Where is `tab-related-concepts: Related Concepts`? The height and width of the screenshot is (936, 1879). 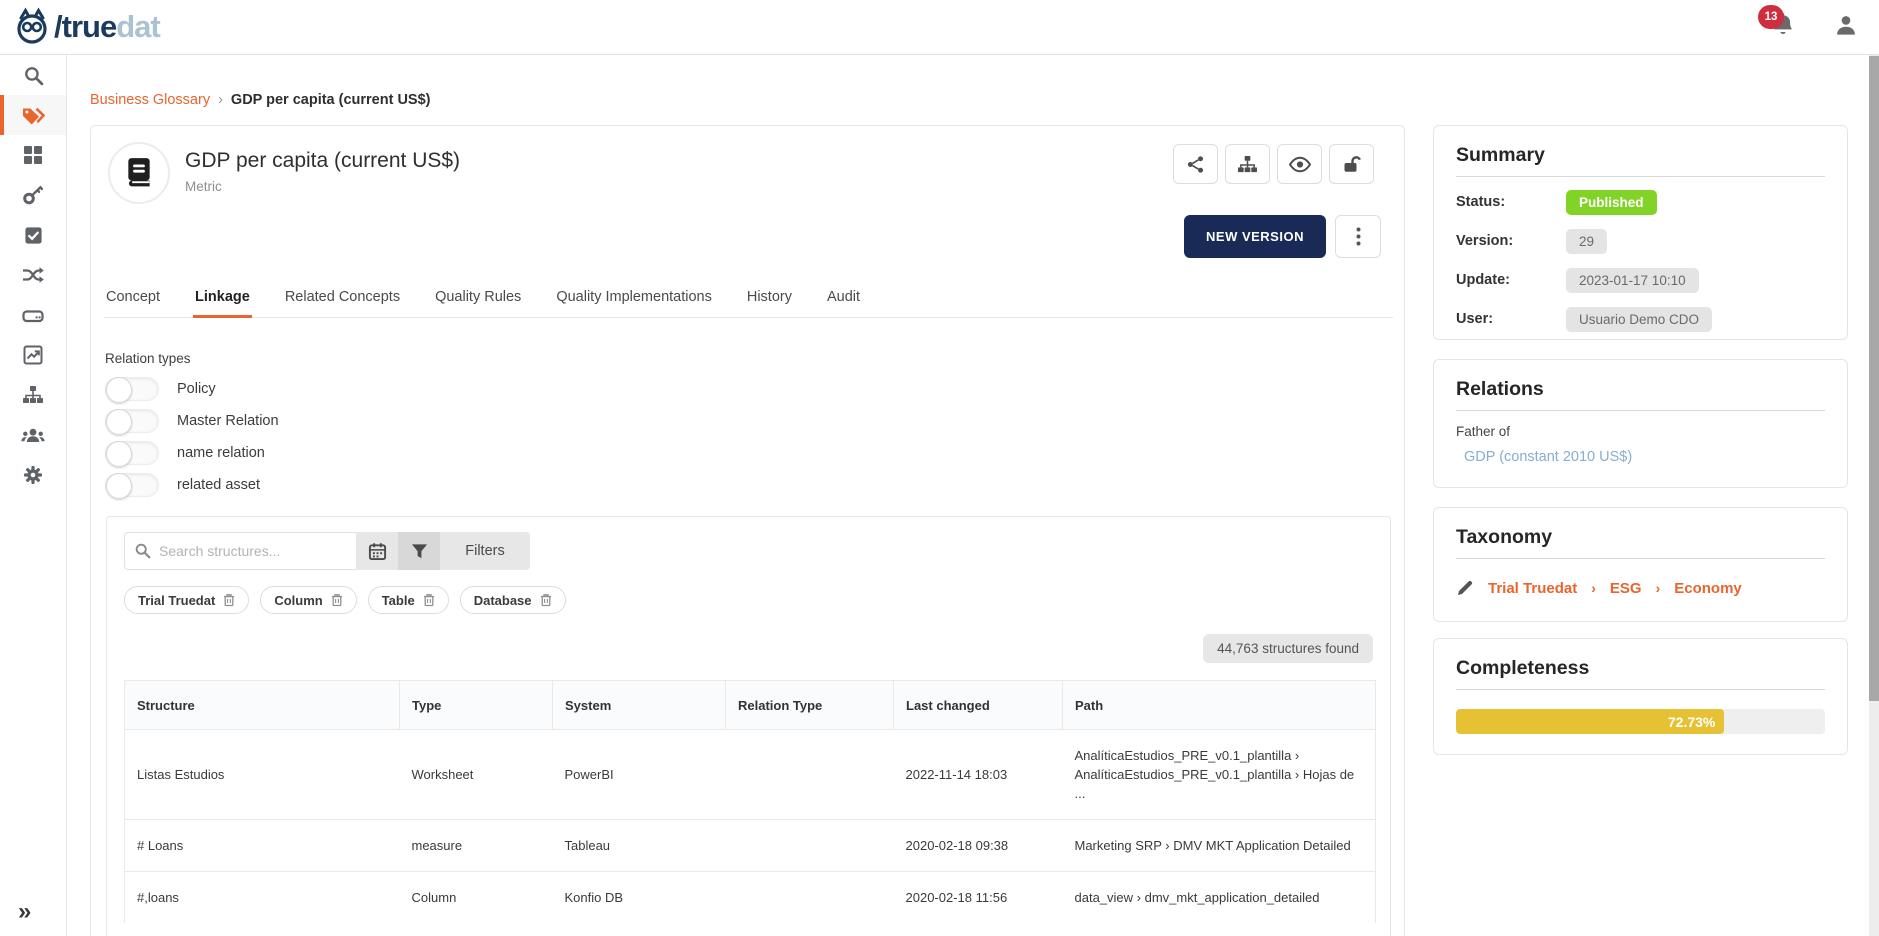
tab-related-concepts: Related Concepts is located at coordinates (342, 297).